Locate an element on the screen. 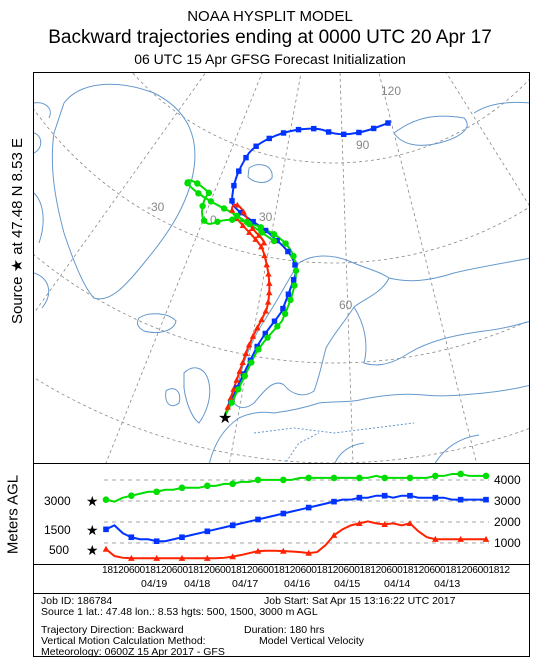  vertical-profile-panel: 3000 1500 500 ★ ★ ★ 4000 3000 2000 1000 is located at coordinates (281, 514).